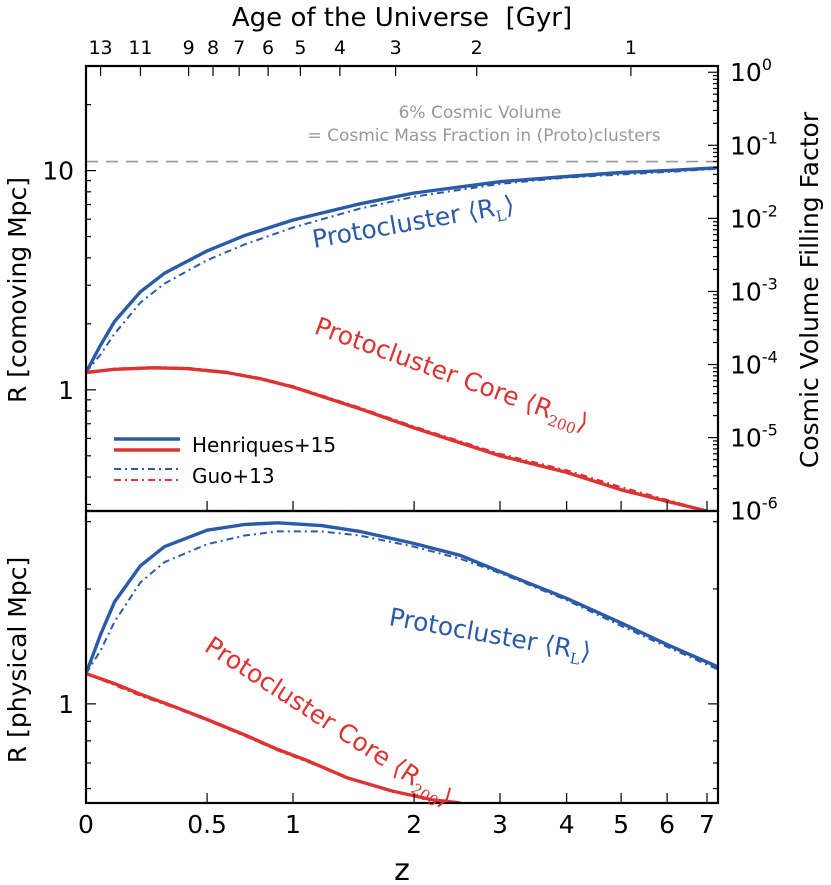 The width and height of the screenshot is (831, 885). What do you see at coordinates (268, 48) in the screenshot?
I see `top-tick-label: 6` at bounding box center [268, 48].